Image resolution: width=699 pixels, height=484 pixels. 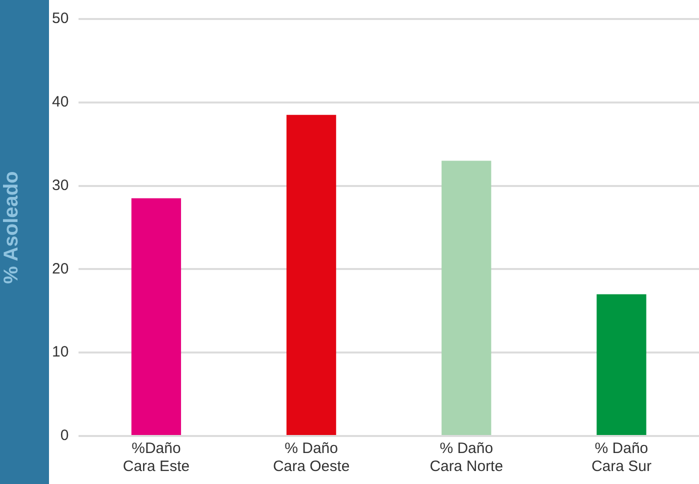 I want to click on x-tick-label: % Daño Cara Sur, so click(x=621, y=458).